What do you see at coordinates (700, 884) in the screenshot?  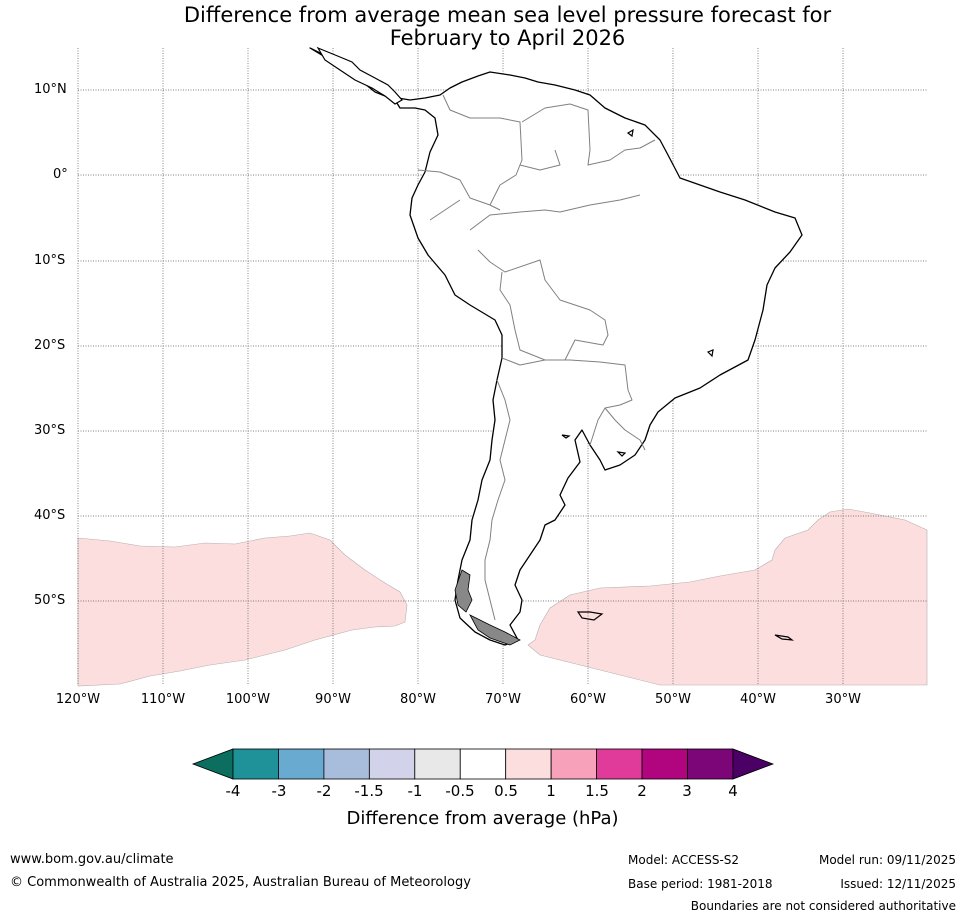 I see `base-period-text: Base period: 1981-2018` at bounding box center [700, 884].